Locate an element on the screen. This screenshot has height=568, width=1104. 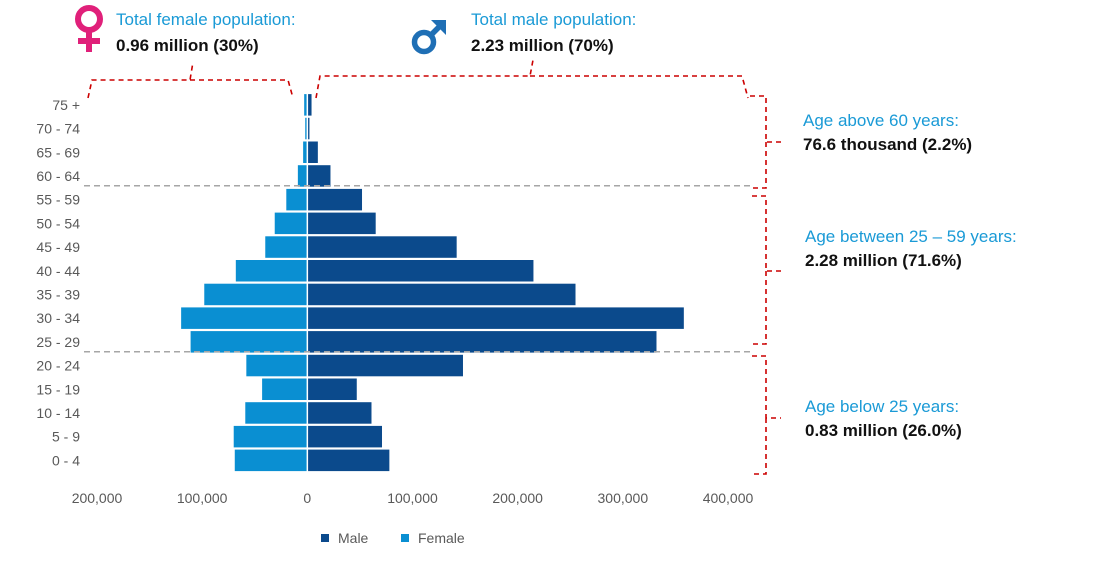
above-60-brace is located at coordinates (765, 142).